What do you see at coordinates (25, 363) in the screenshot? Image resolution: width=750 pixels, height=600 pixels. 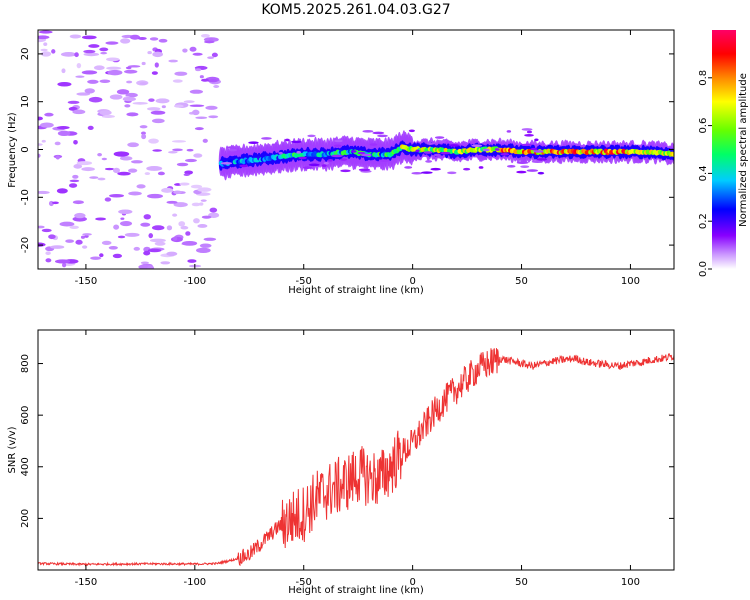 I see `y-tick-label: 800` at bounding box center [25, 363].